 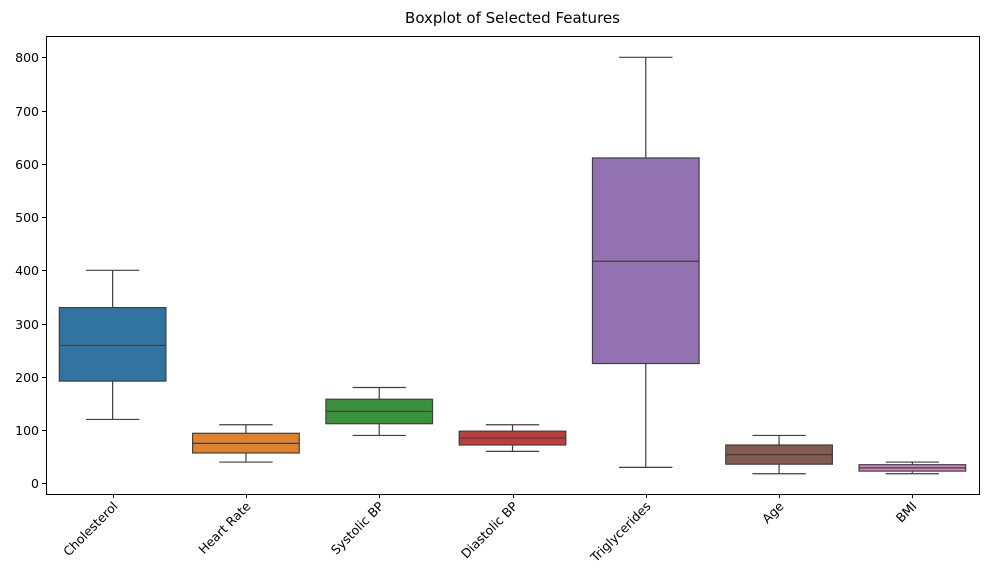 I want to click on y-tick-label: 100, so click(x=27, y=430).